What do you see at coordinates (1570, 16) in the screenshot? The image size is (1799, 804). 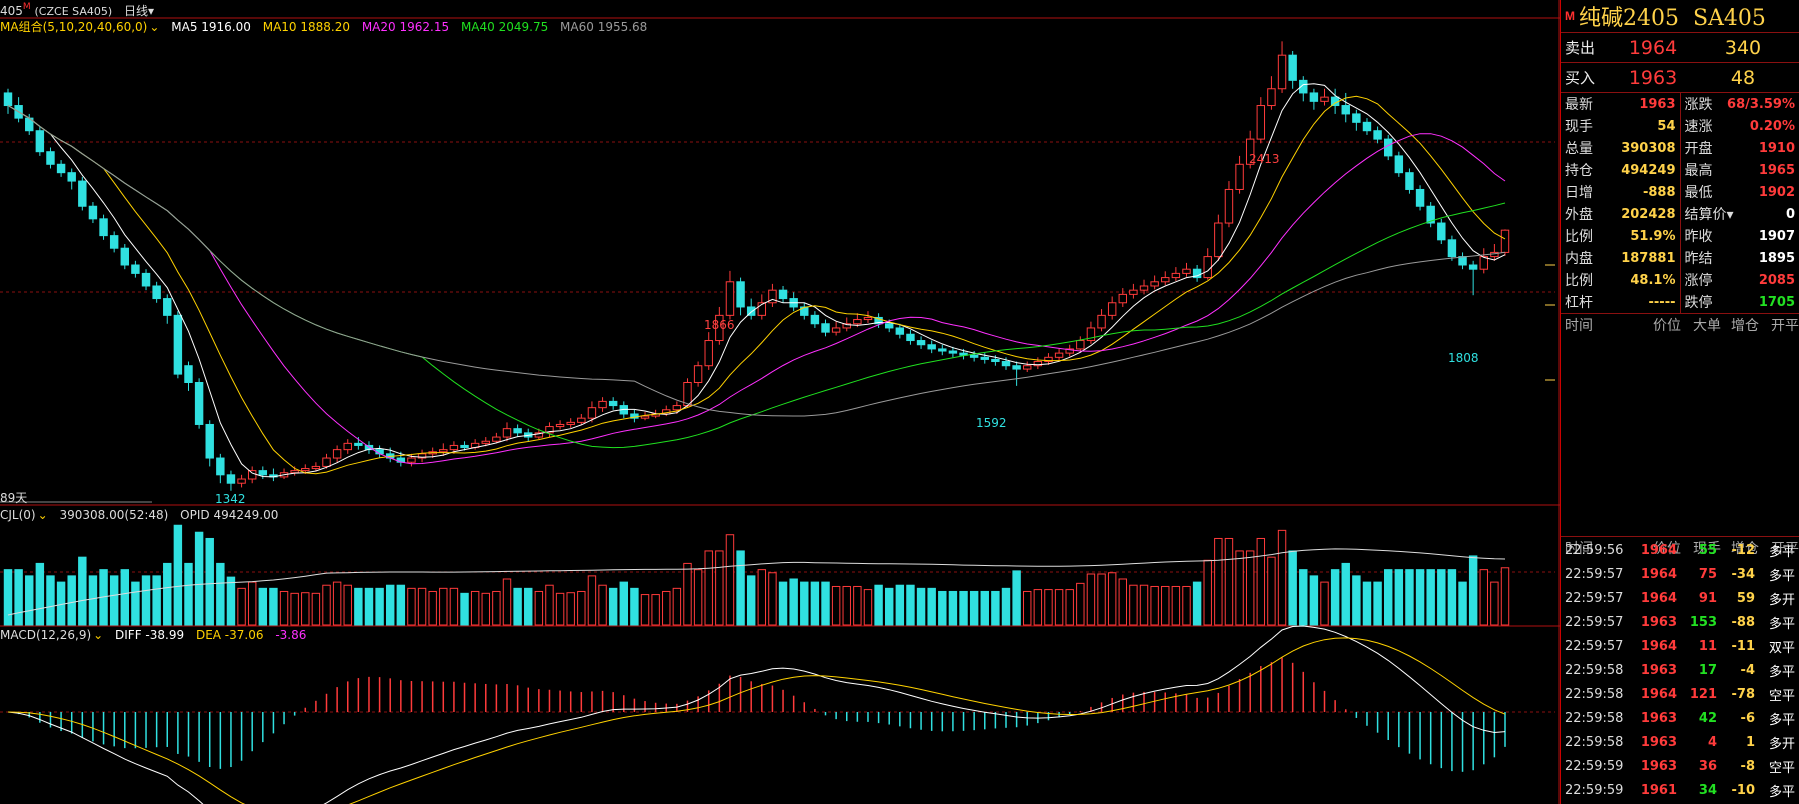 I see `market-mark: M` at bounding box center [1570, 16].